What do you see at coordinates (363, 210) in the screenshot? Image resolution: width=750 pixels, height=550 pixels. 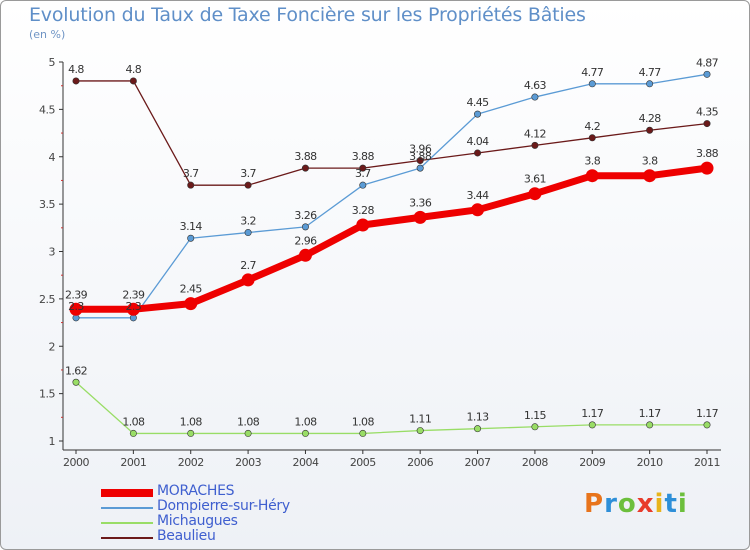 I see `data-label-moraches: 3.28` at bounding box center [363, 210].